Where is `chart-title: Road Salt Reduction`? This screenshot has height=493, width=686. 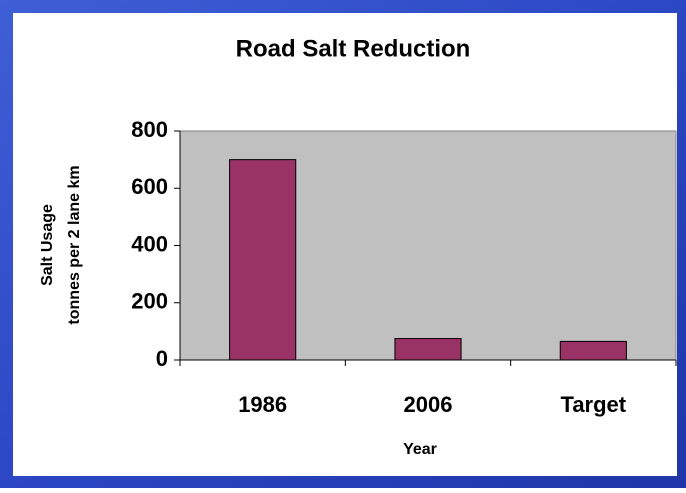 chart-title: Road Salt Reduction is located at coordinates (353, 48).